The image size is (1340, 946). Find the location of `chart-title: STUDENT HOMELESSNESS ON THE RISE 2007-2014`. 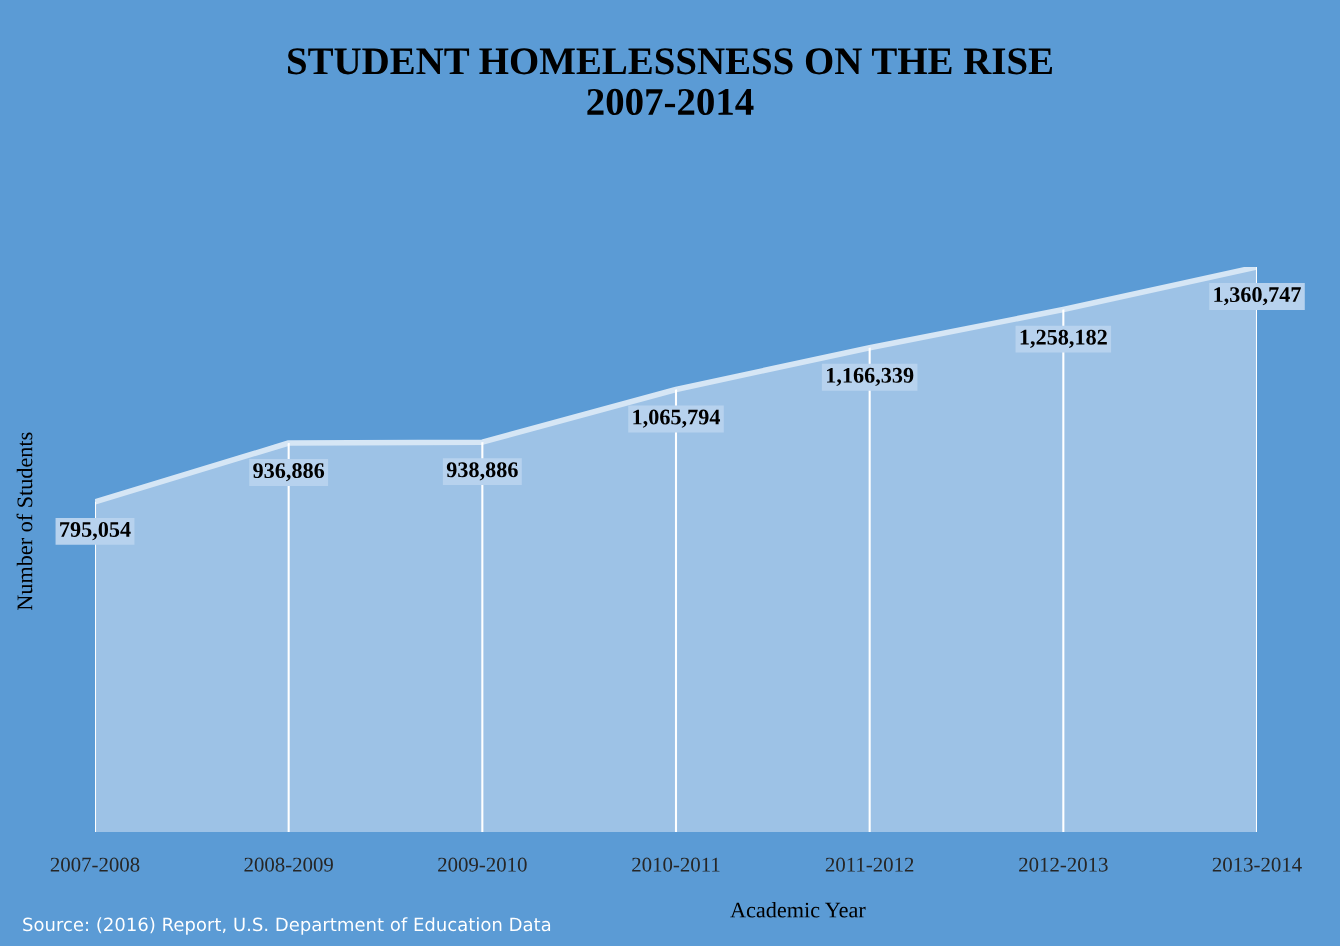

chart-title: STUDENT HOMELESSNESS ON THE RISE 2007-2014 is located at coordinates (670, 82).